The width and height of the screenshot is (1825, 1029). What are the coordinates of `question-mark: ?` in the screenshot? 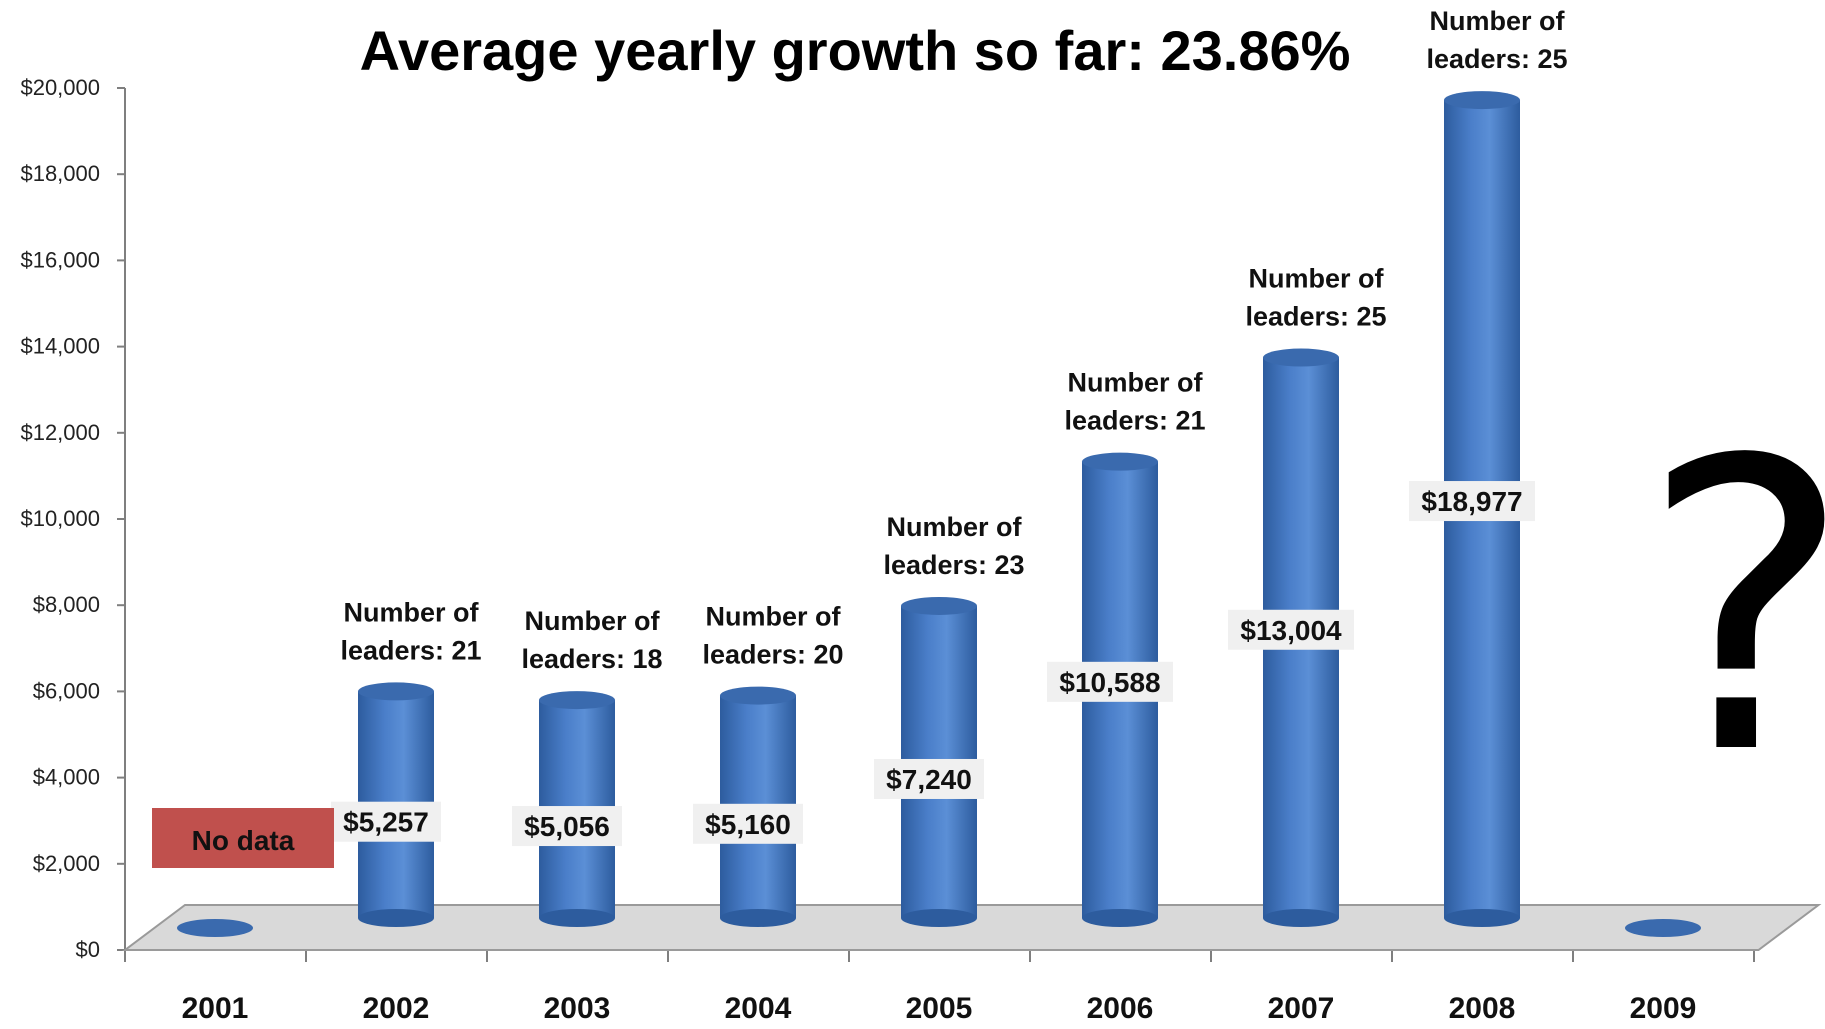 It's located at (1732, 610).